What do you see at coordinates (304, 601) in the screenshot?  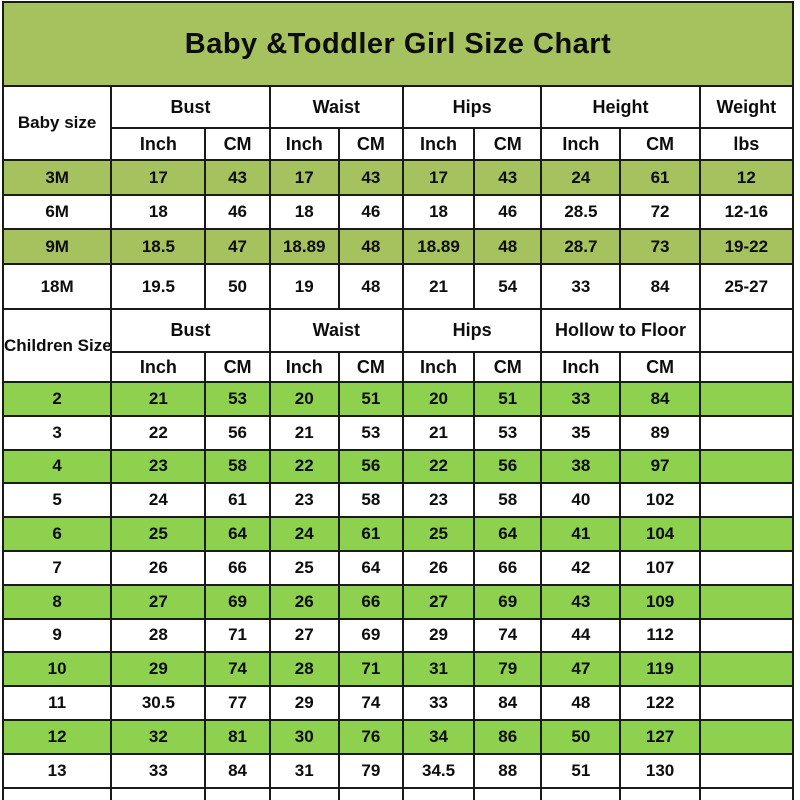 I see `value-cell: 26` at bounding box center [304, 601].